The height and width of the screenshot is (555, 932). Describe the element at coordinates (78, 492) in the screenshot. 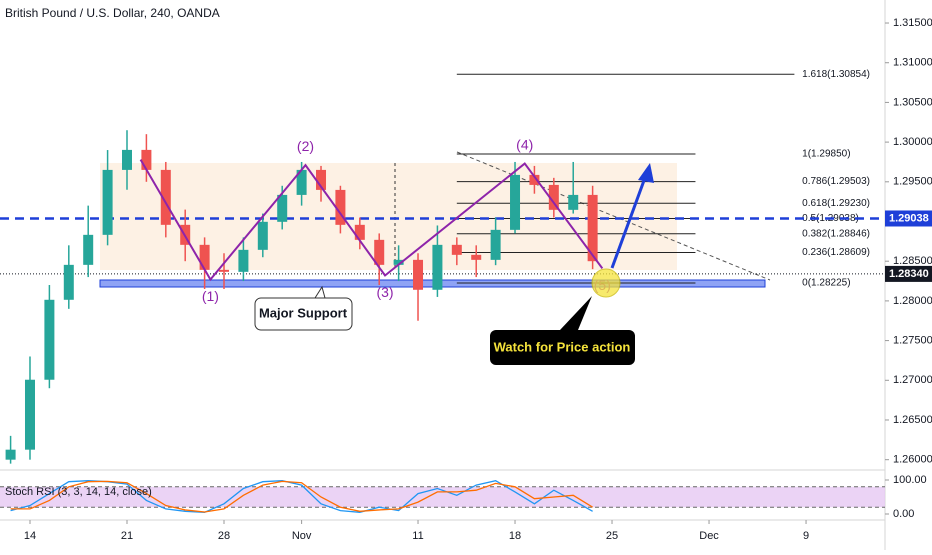

I see `indicator-title: Stoch RSI (3, 3, 14, 14, close)` at that location.